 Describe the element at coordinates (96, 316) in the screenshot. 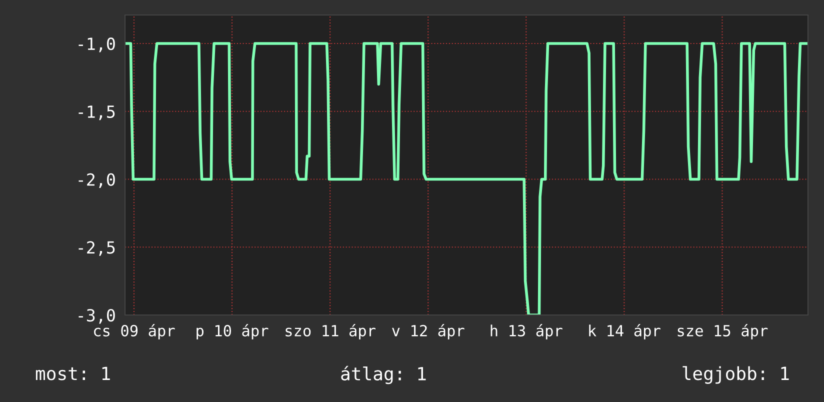

I see `y-tick-label: -3,0` at that location.